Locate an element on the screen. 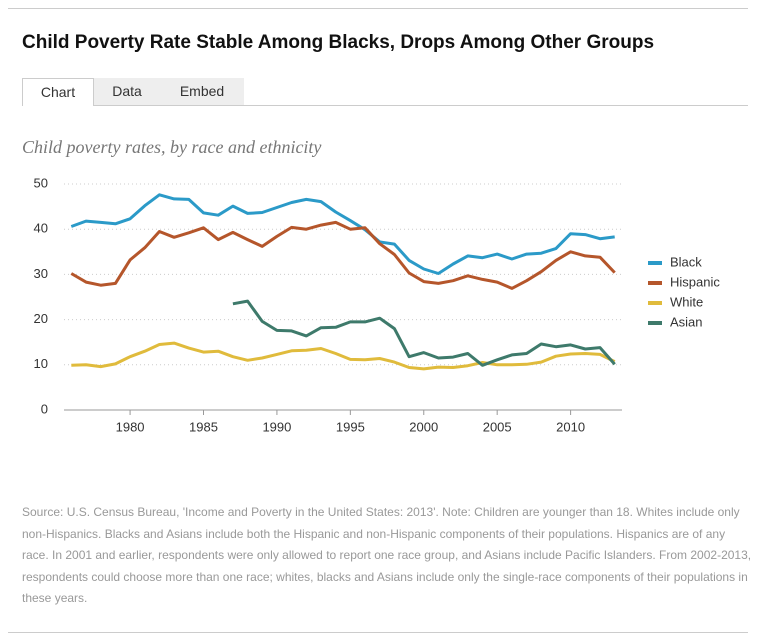 This screenshot has width=760, height=642. tab: Chart is located at coordinates (58, 92).